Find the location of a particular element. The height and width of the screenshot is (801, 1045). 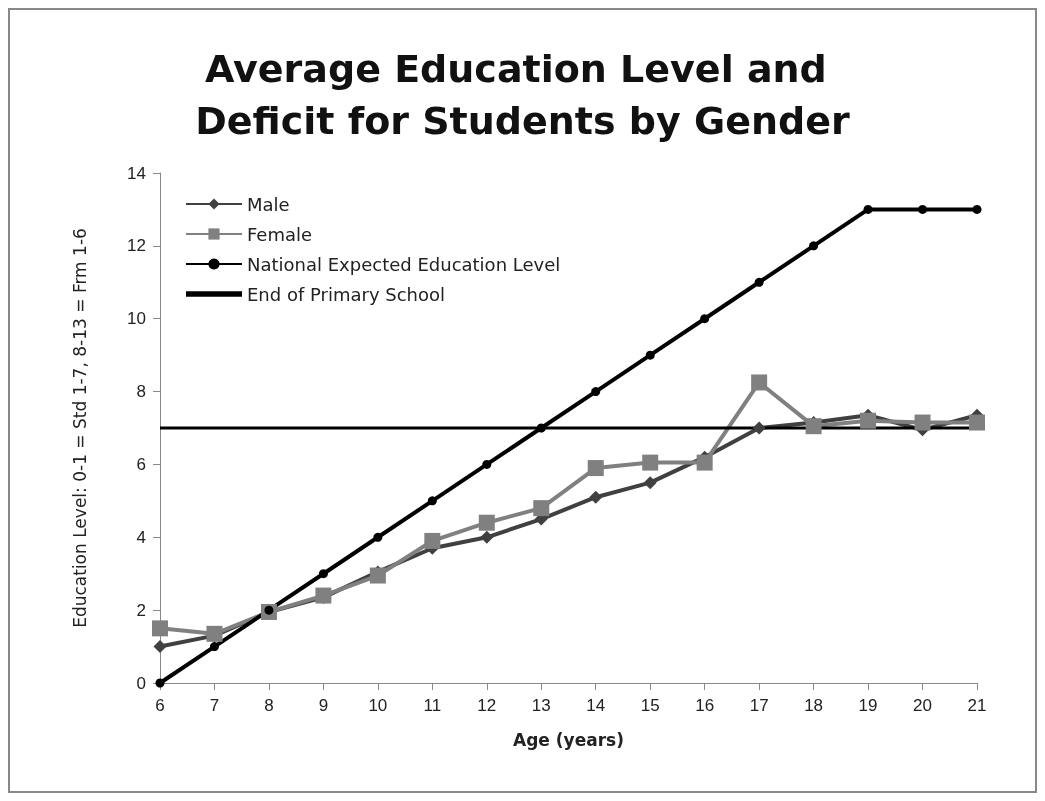

x-axis-title: Age (years) is located at coordinates (568, 739).